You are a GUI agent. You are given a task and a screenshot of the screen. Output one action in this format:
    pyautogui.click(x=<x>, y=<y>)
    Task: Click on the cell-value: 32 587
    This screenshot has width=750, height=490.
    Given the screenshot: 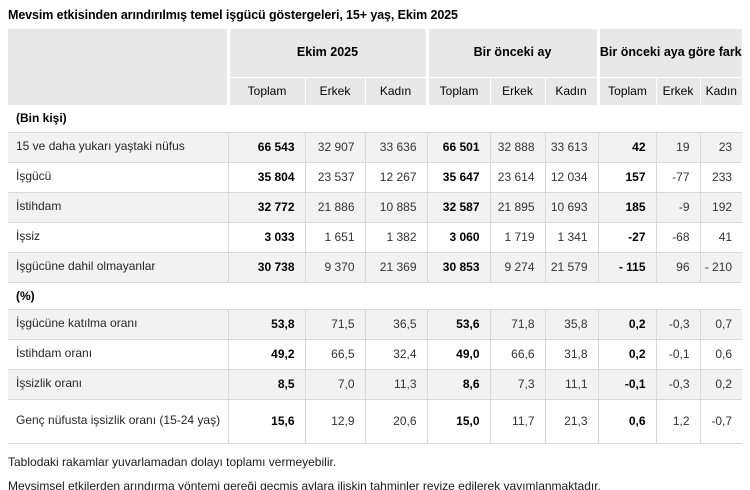 What is the action you would take?
    pyautogui.click(x=458, y=206)
    